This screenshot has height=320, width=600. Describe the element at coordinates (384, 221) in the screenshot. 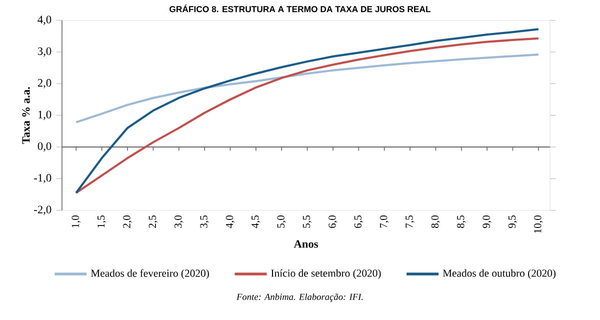

I see `x-tick-label: 7,0` at that location.